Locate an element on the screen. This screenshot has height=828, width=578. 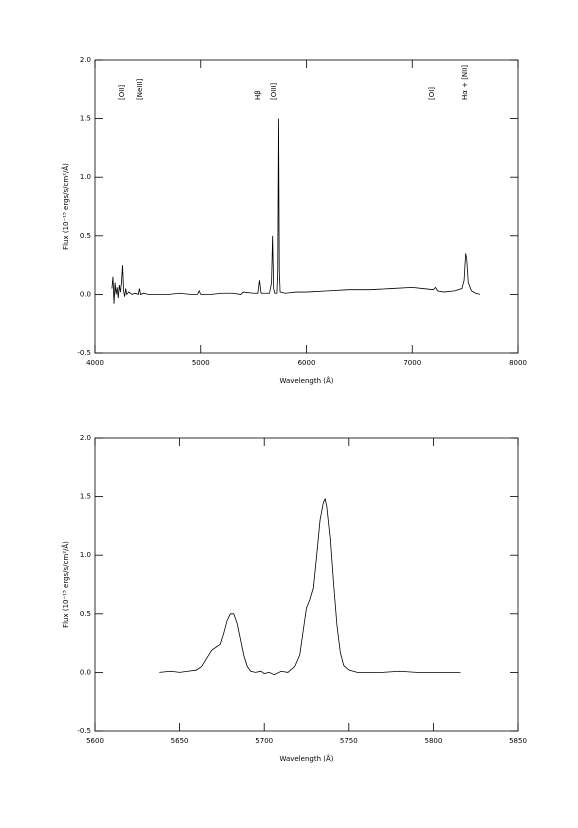
line-annotation: [OI] is located at coordinates (432, 93).